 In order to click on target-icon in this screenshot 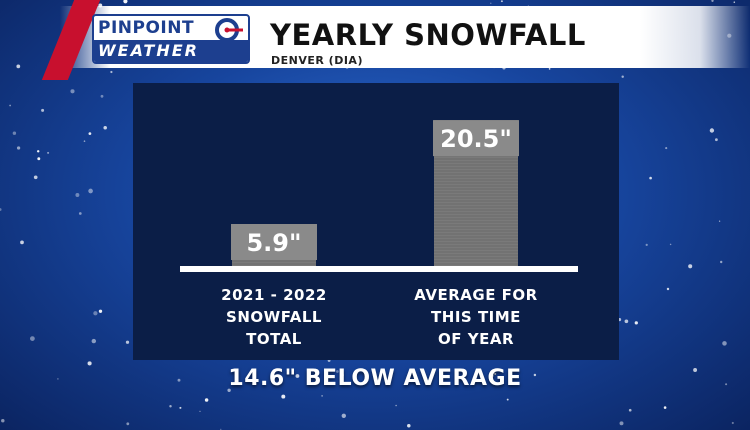, I will do `click(229, 30)`.